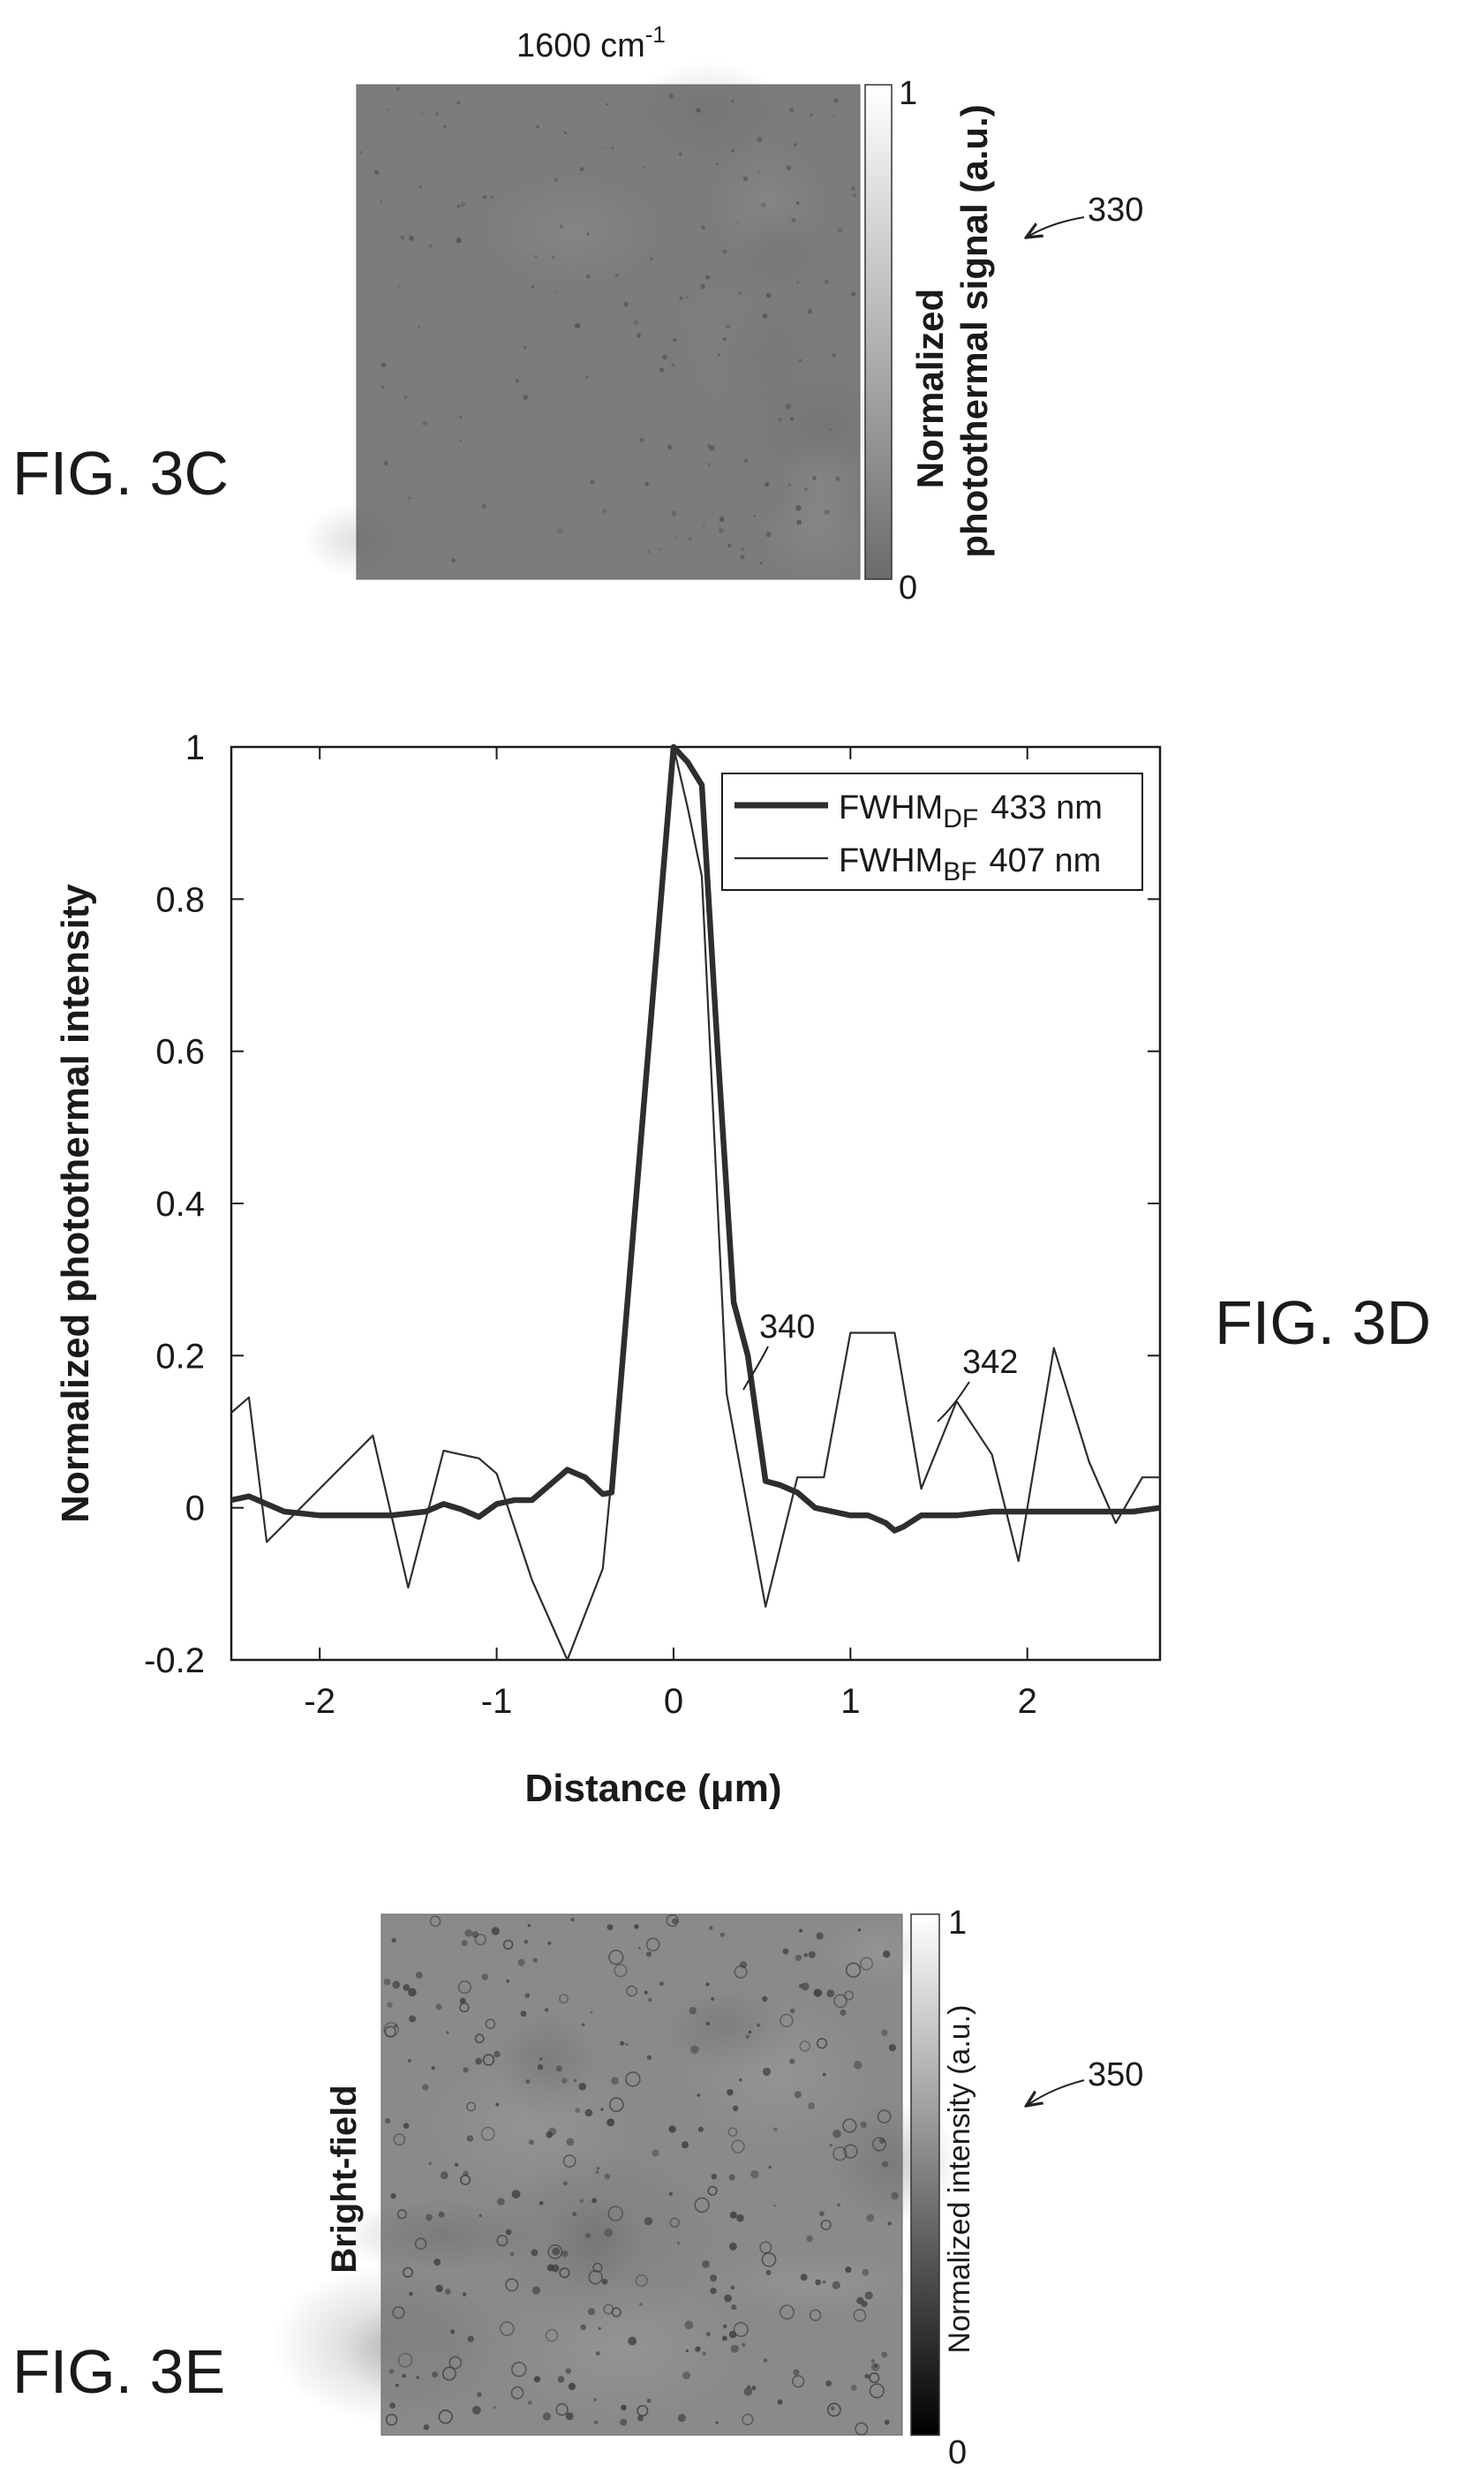 The height and width of the screenshot is (2474, 1484). I want to click on colorbar-3c-min: 0, so click(908, 588).